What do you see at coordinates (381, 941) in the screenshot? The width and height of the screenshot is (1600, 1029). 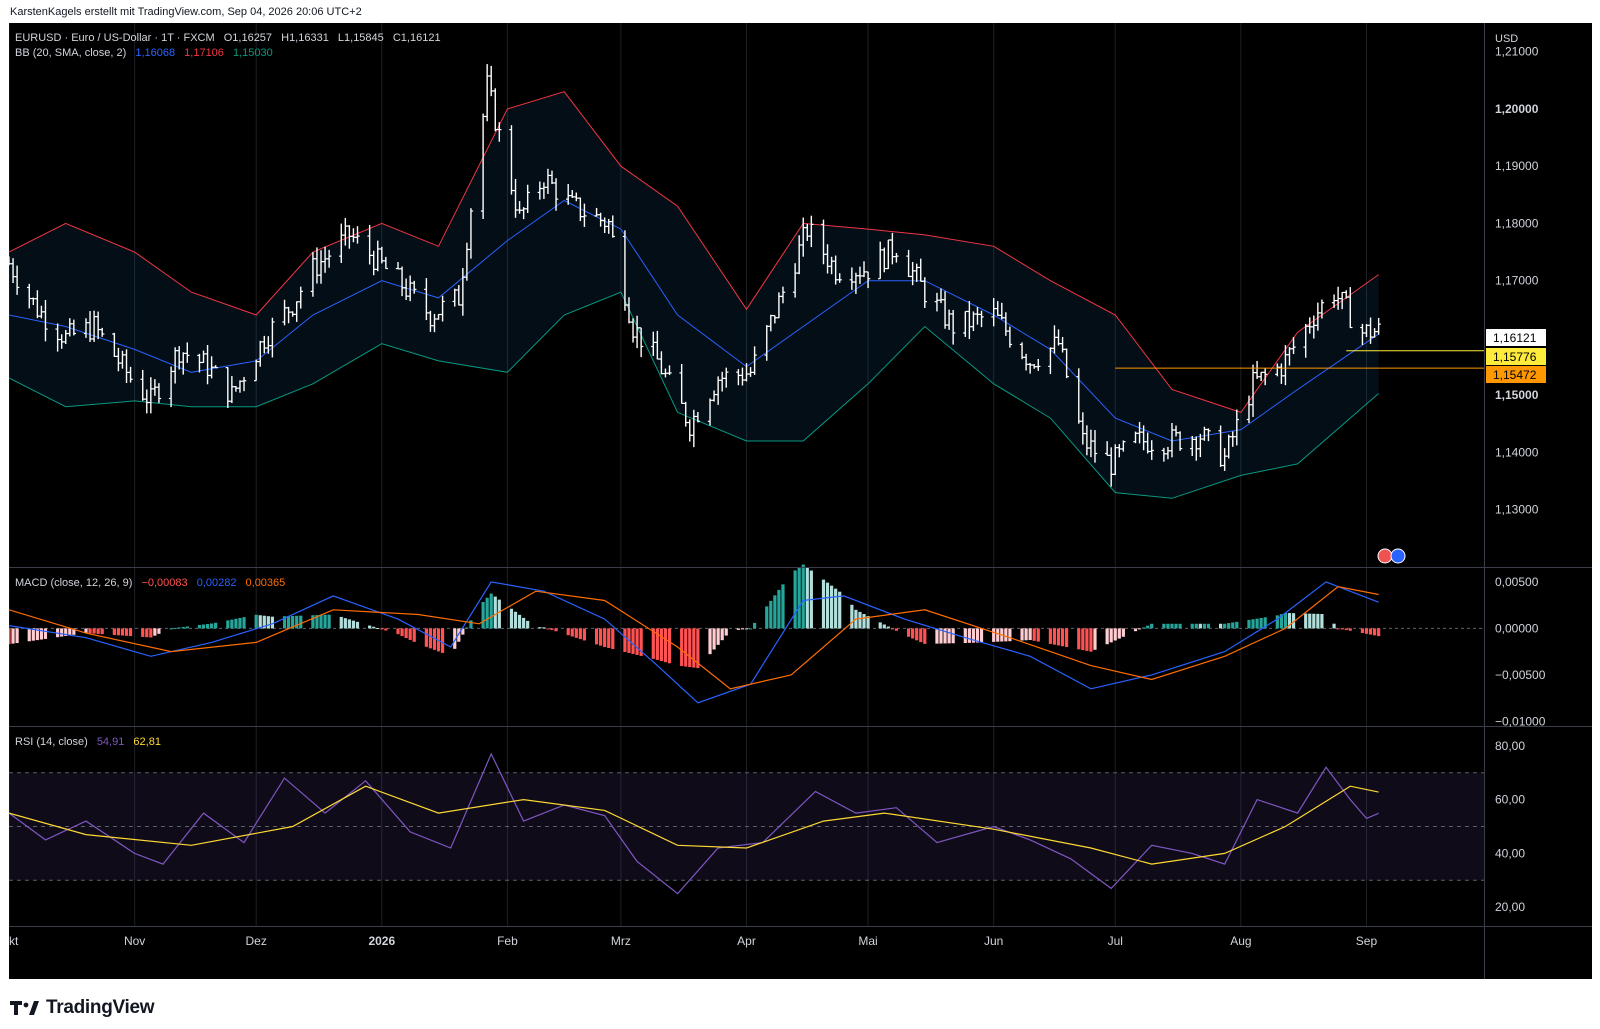 I see `time-tick-label: 2026` at bounding box center [381, 941].